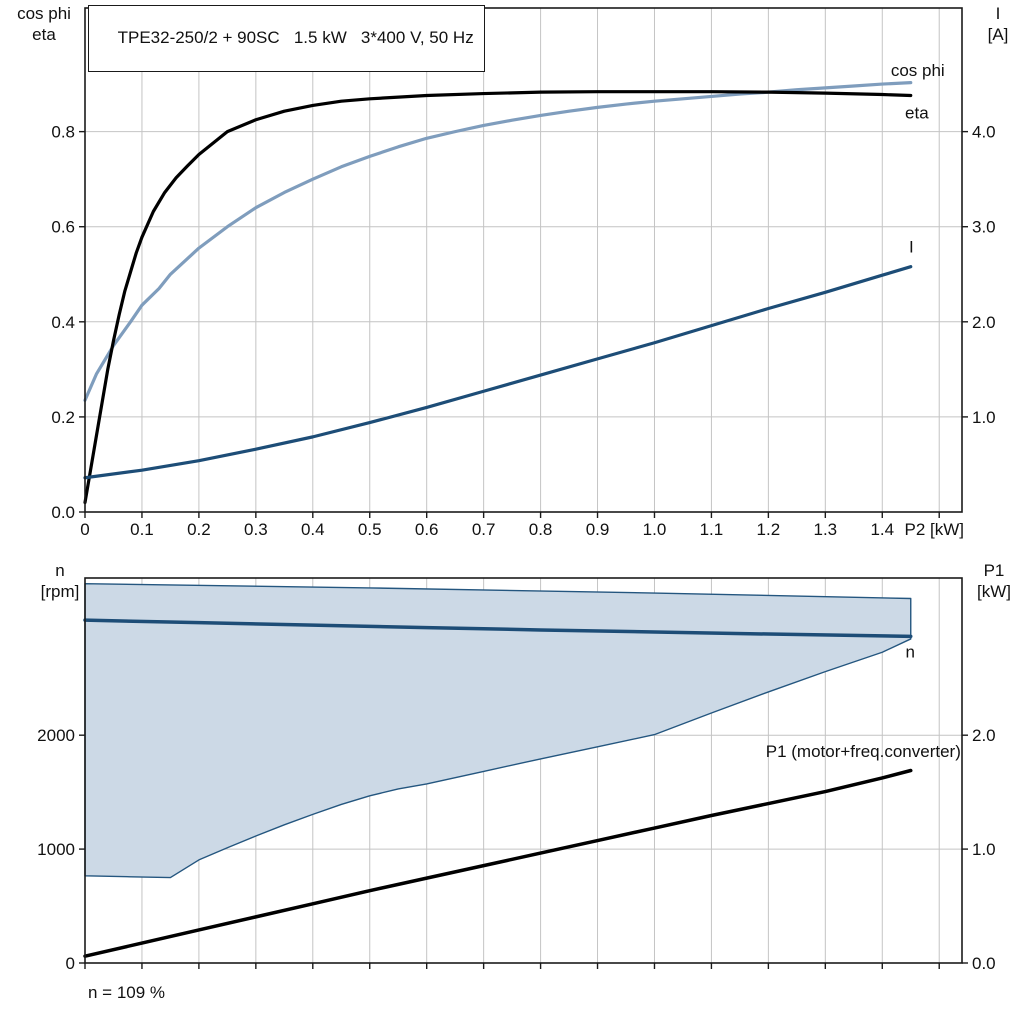 The width and height of the screenshot is (1024, 1024). Describe the element at coordinates (60, 570) in the screenshot. I see `axis-label-n: n` at that location.